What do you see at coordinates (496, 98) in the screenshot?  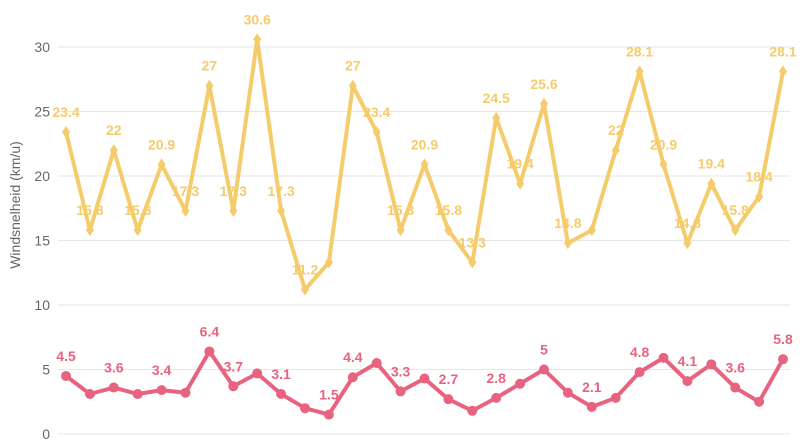 I see `data-label: 24.5` at bounding box center [496, 98].